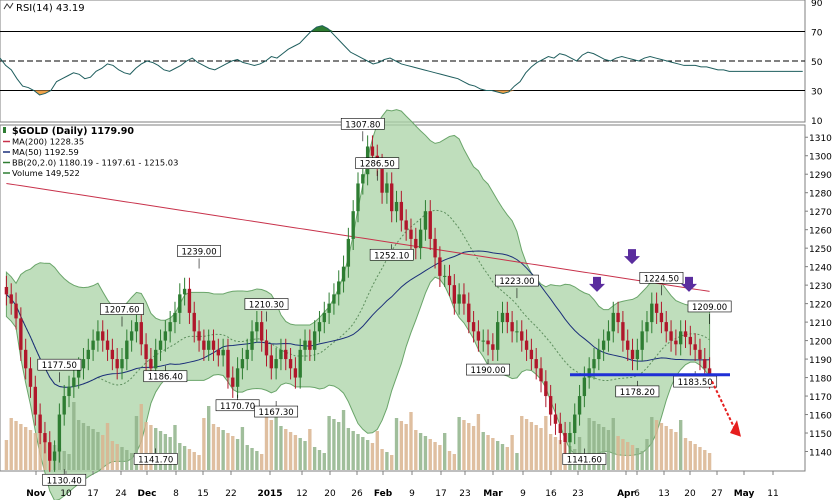 The image size is (834, 500). I want to click on price-label: 1170.70, so click(237, 407).